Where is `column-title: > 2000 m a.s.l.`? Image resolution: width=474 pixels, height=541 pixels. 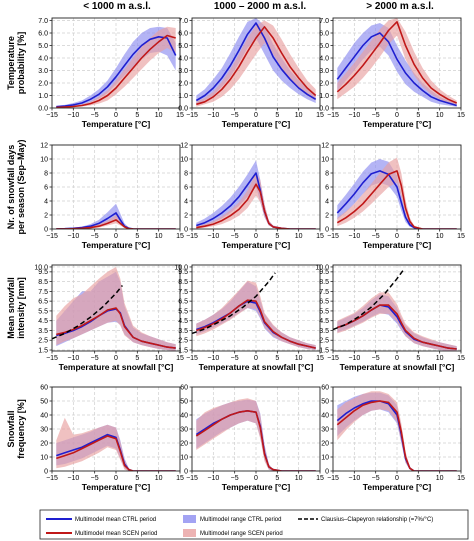
column-title: > 2000 m a.s.l. is located at coordinates (400, 6).